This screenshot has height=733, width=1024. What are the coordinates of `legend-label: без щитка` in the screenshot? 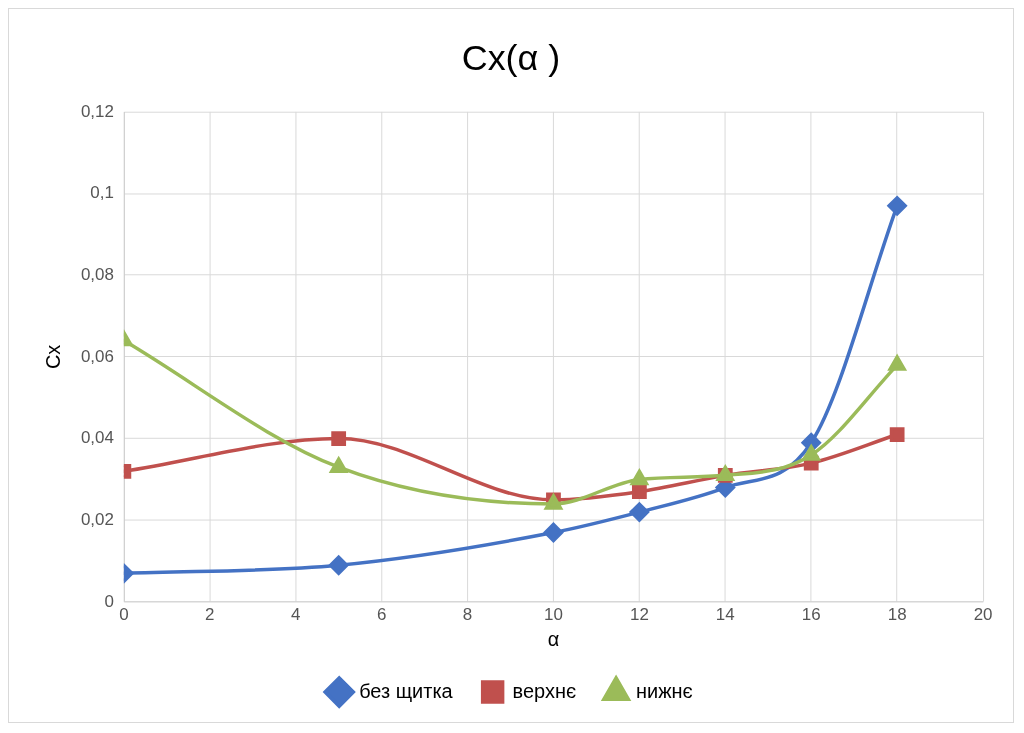 It's located at (406, 690).